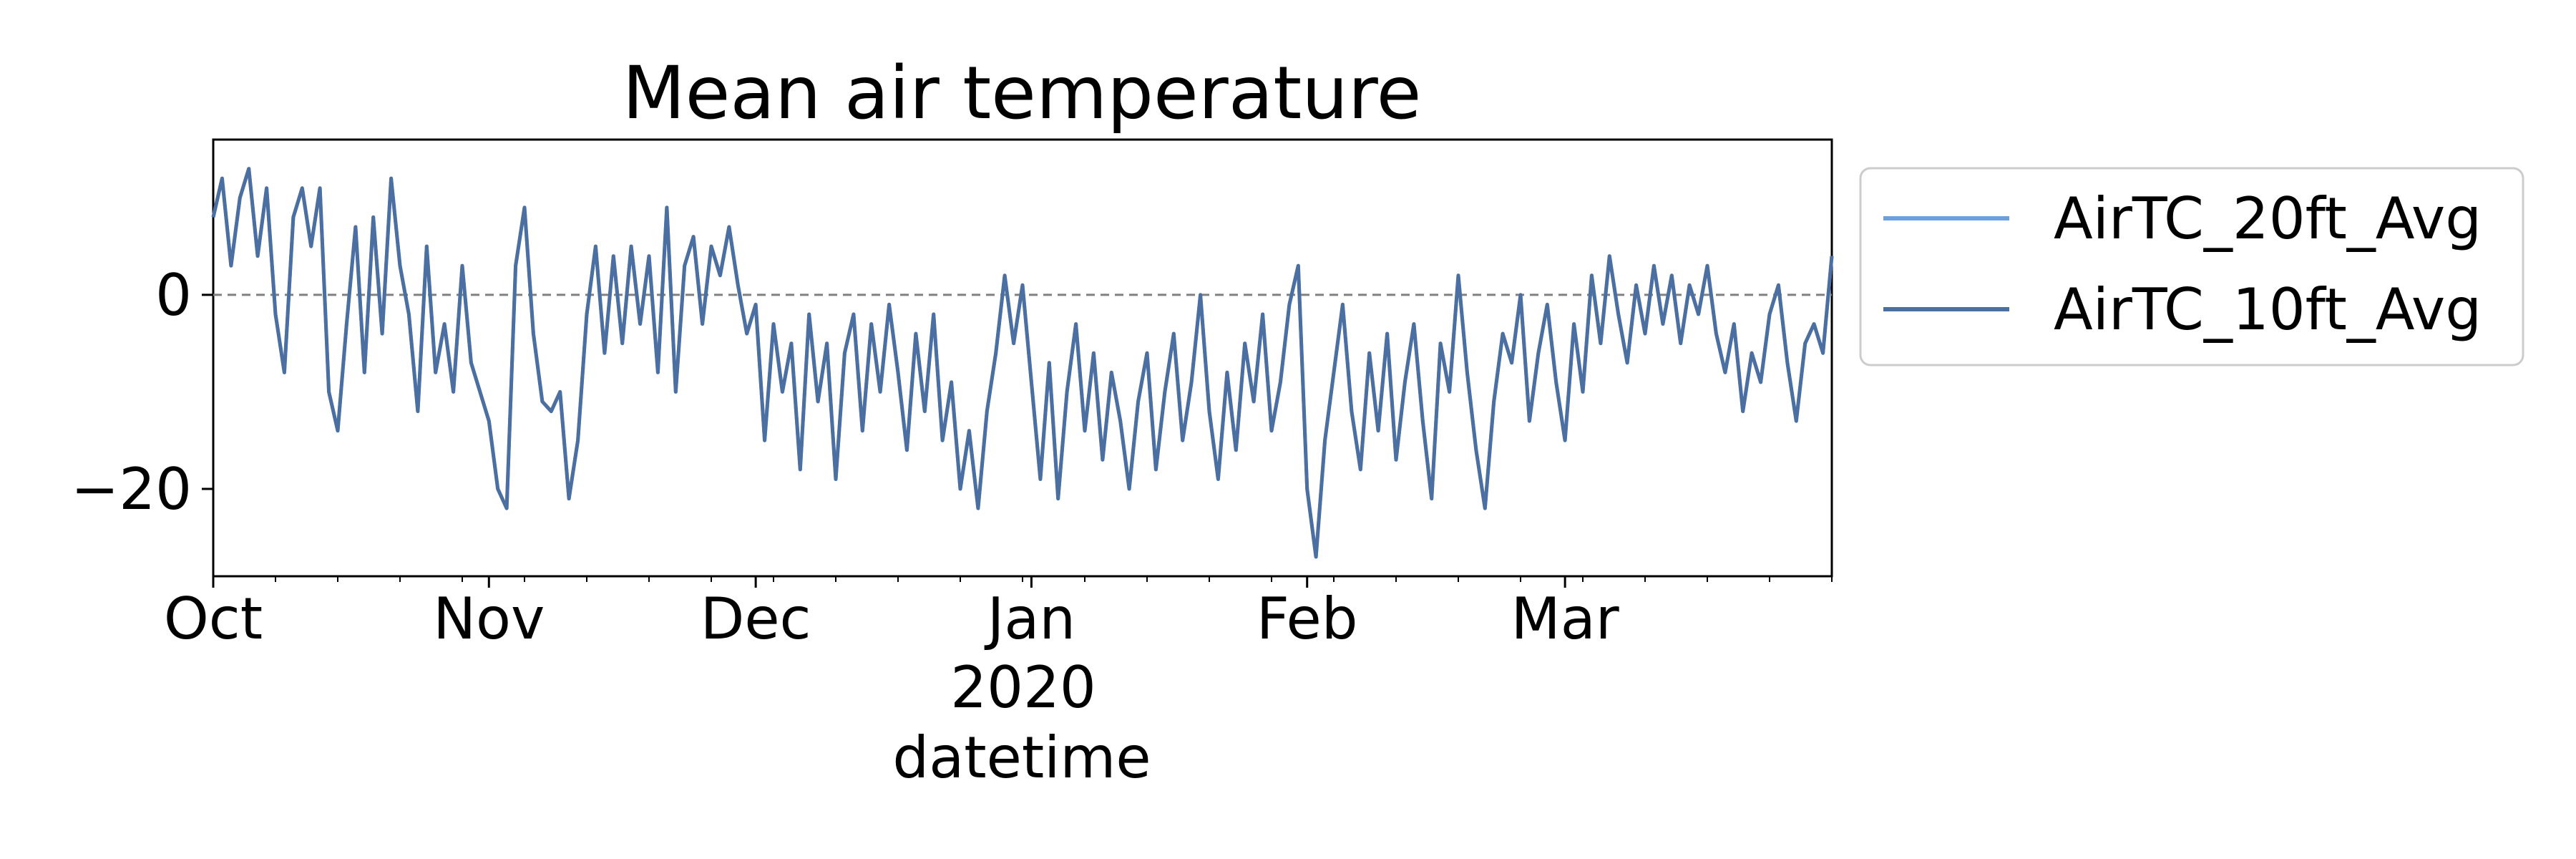 The image size is (2576, 859). I want to click on legend-label-airtc-10ft: AirTC_10ft_Avg, so click(2268, 309).